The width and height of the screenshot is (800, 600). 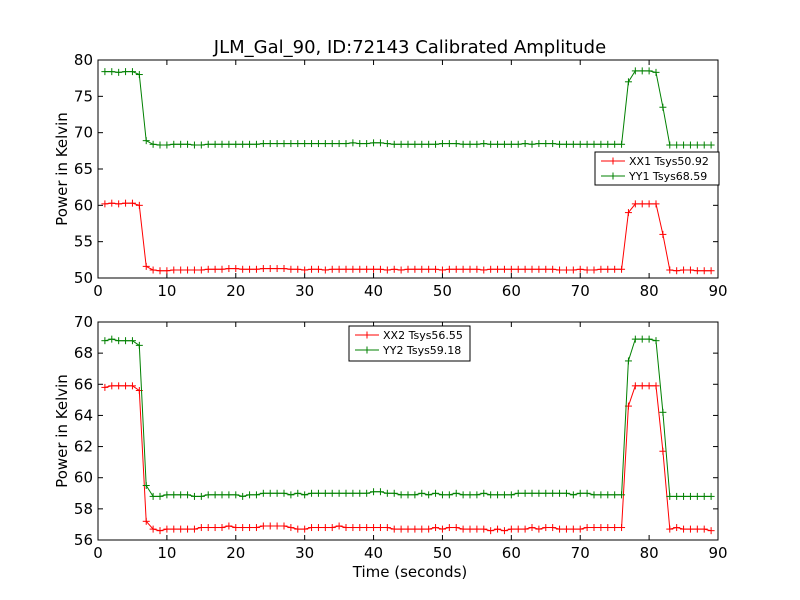 What do you see at coordinates (423, 335) in the screenshot?
I see `legend-label: XX2 Tsys56.55` at bounding box center [423, 335].